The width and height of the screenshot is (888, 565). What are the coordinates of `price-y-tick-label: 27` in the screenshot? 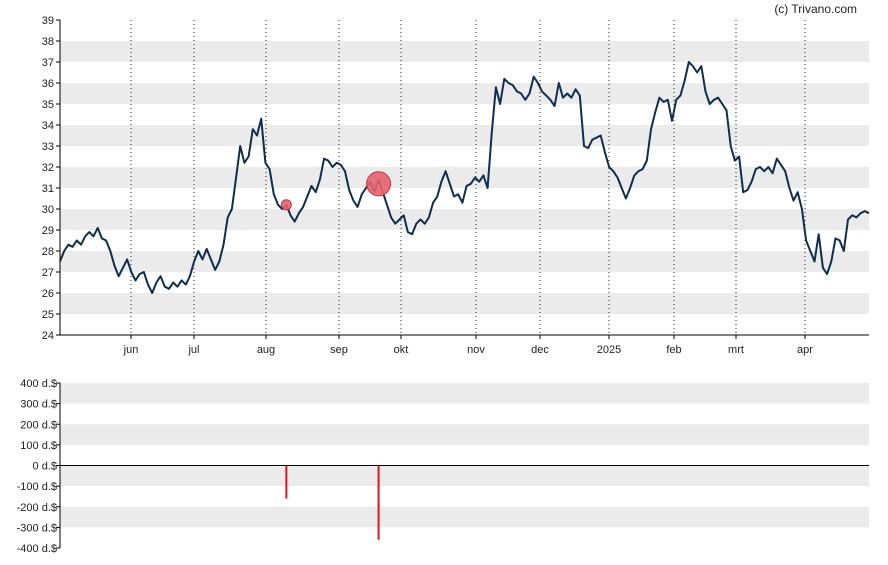 It's located at (48, 273).